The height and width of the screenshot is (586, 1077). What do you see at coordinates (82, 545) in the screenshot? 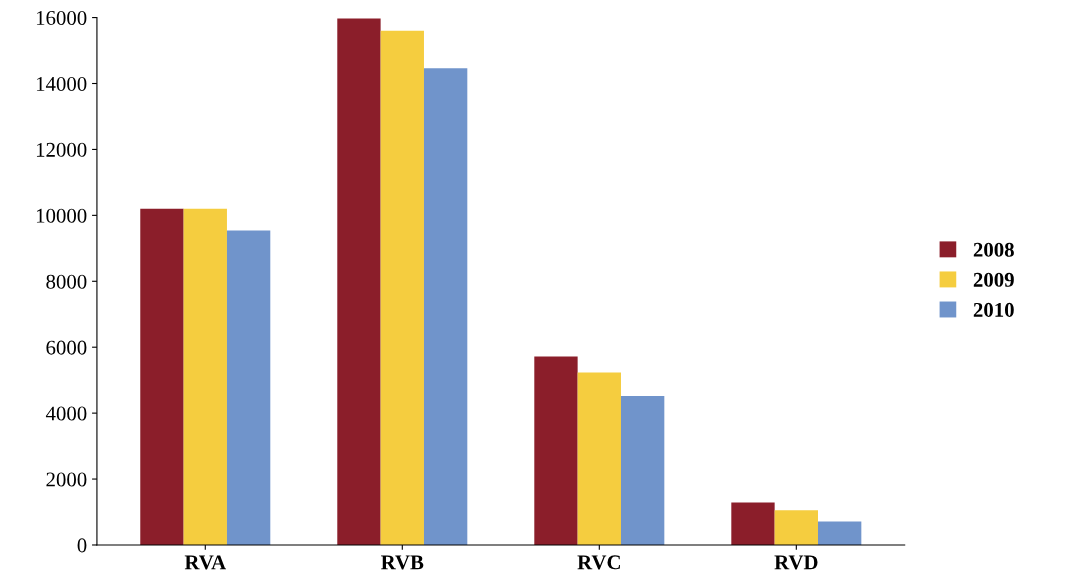
I see `y-tick-label: 0` at bounding box center [82, 545].